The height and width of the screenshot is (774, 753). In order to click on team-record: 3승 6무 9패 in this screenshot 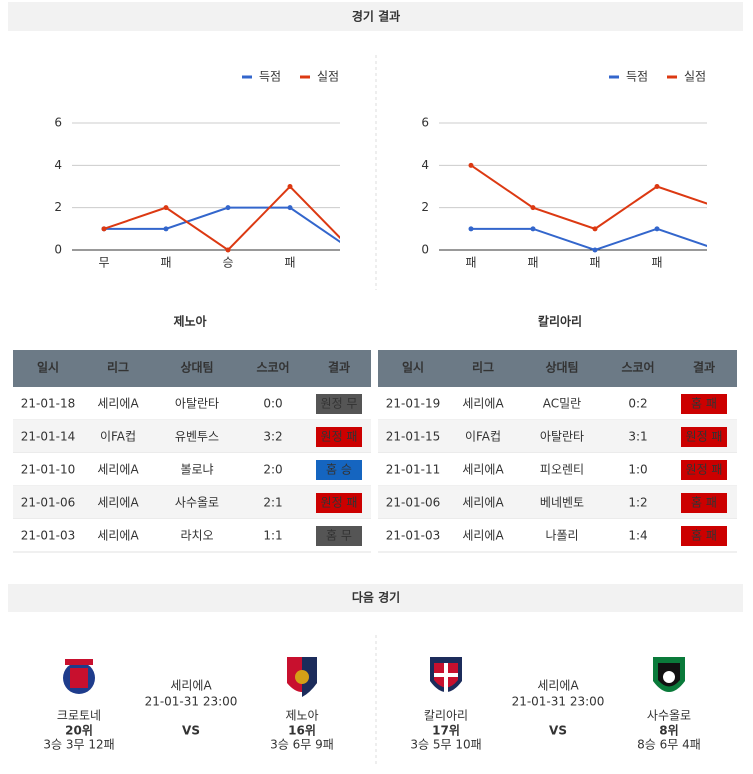, I will do `click(302, 745)`.